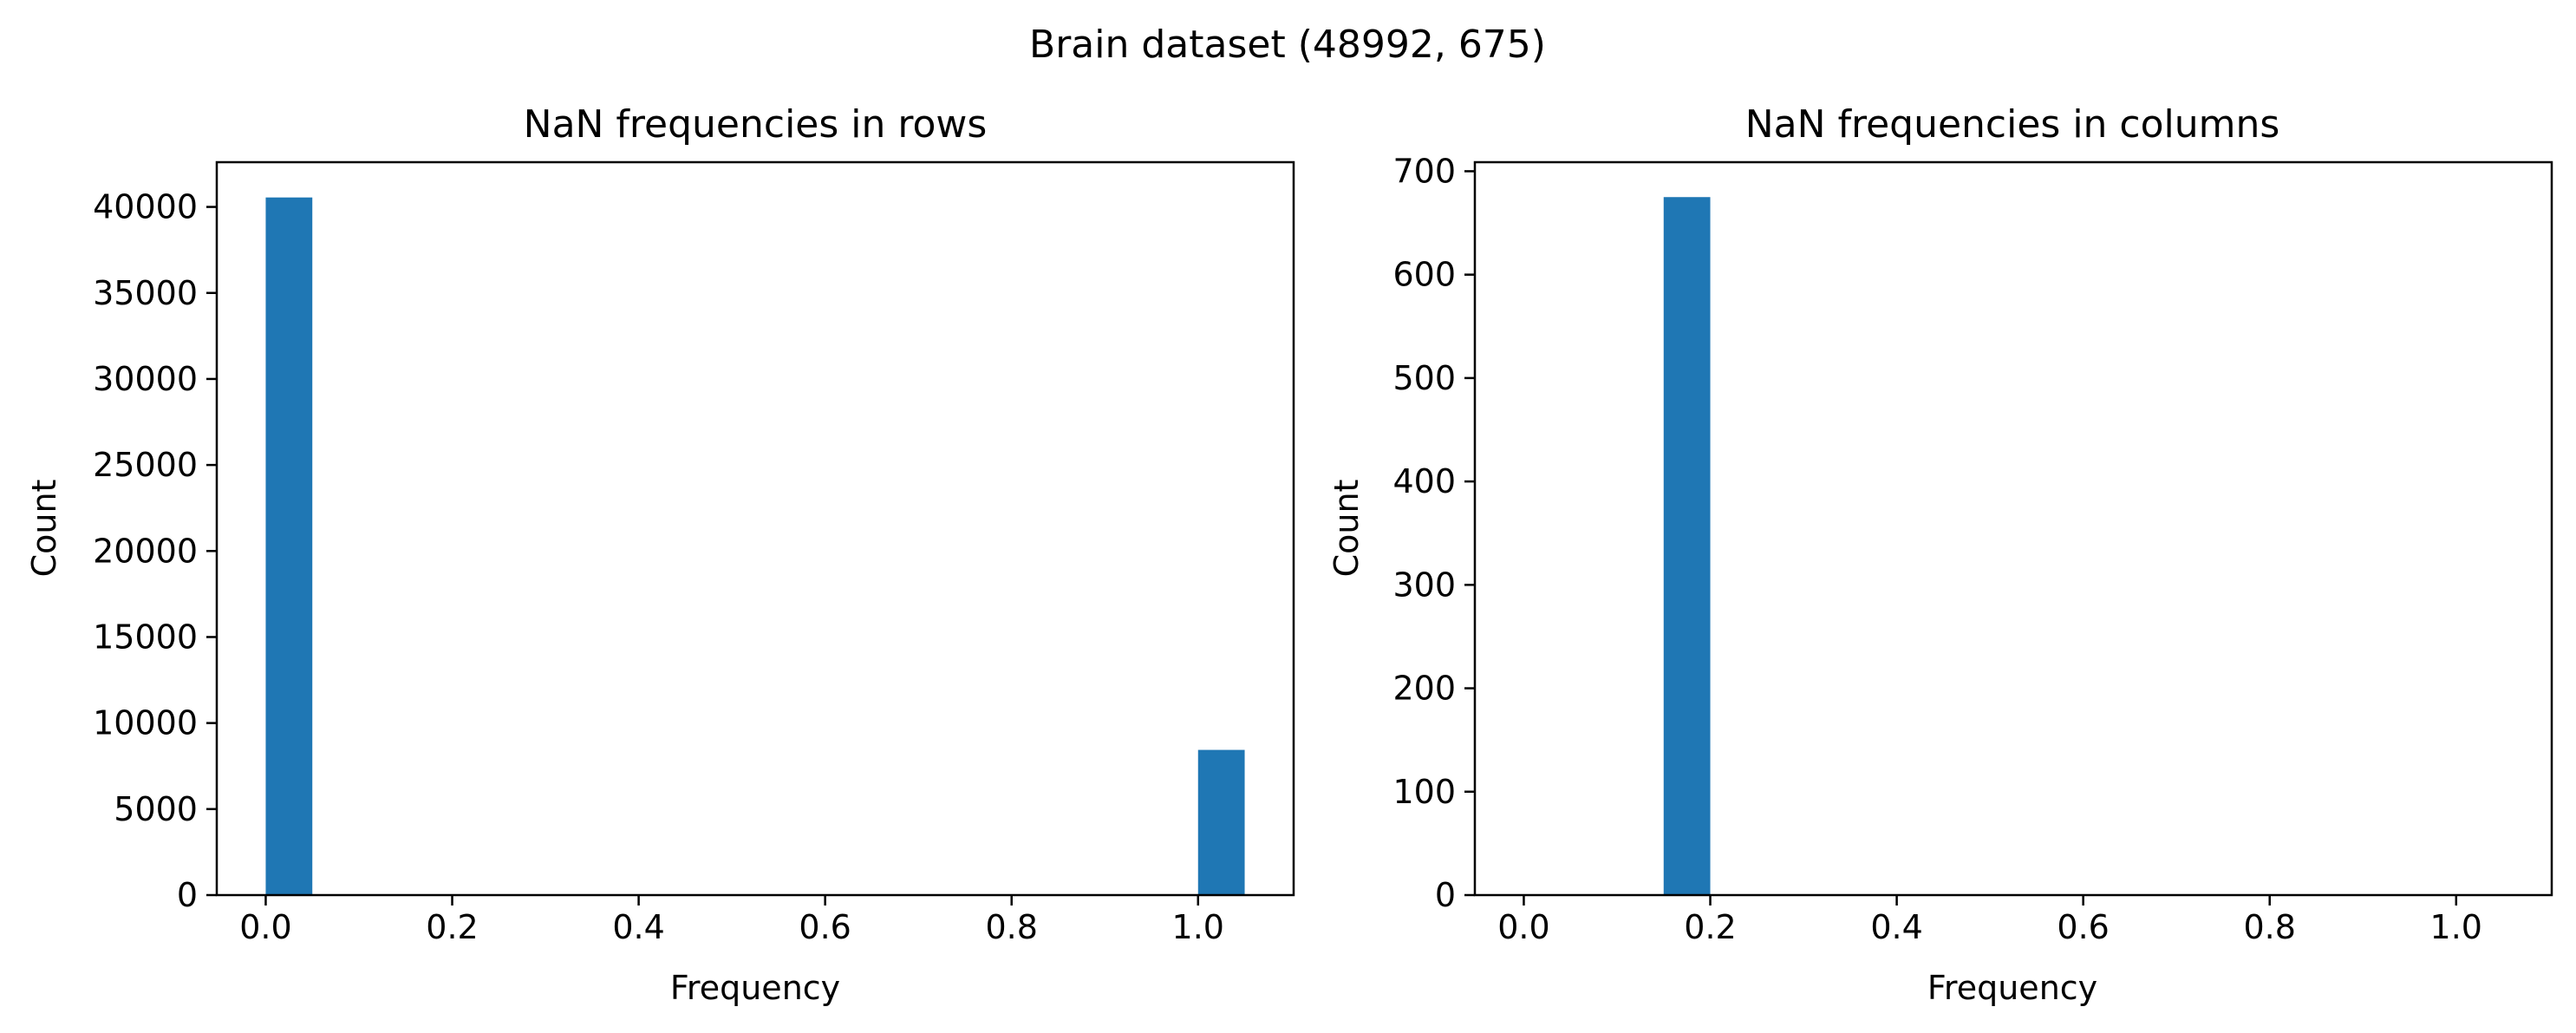 The height and width of the screenshot is (1033, 2576). Describe the element at coordinates (1424, 792) in the screenshot. I see `y-tick-label: 100` at that location.